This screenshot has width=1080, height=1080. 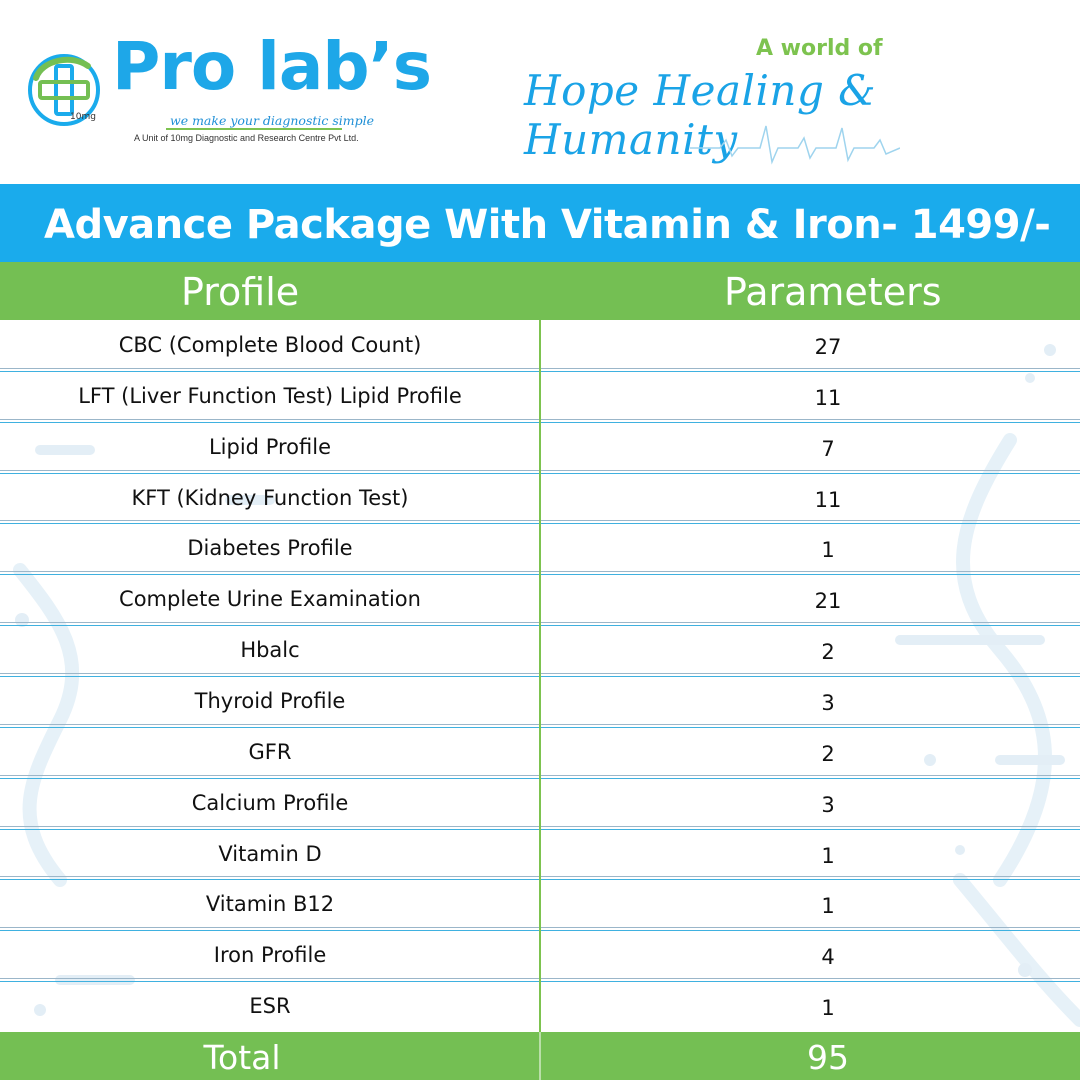 What do you see at coordinates (270, 802) in the screenshot?
I see `profile-name: Calcium Profile` at bounding box center [270, 802].